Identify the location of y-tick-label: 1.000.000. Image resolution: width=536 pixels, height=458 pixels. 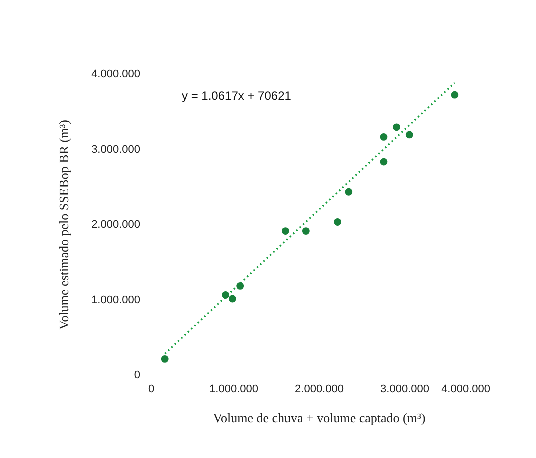
(116, 300).